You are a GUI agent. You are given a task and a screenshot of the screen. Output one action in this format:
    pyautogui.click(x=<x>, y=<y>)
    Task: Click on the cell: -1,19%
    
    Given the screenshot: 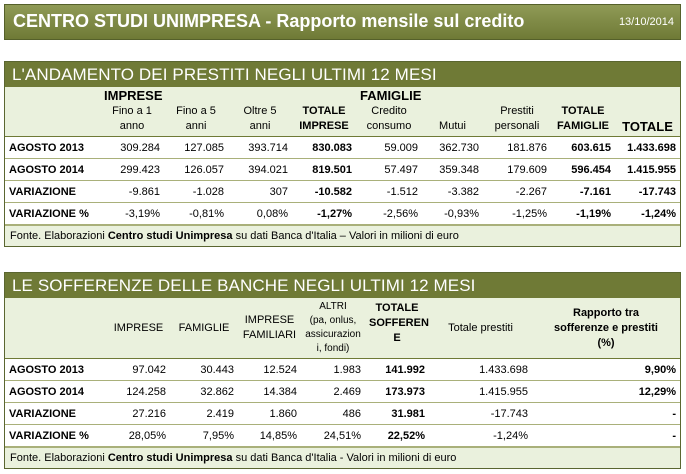 What is the action you would take?
    pyautogui.click(x=583, y=213)
    